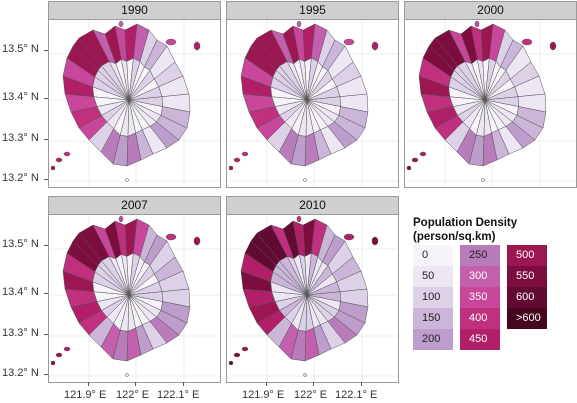 Image resolution: width=577 pixels, height=403 pixels. What do you see at coordinates (311, 395) in the screenshot?
I see `x-axis-label: 122° E` at bounding box center [311, 395].